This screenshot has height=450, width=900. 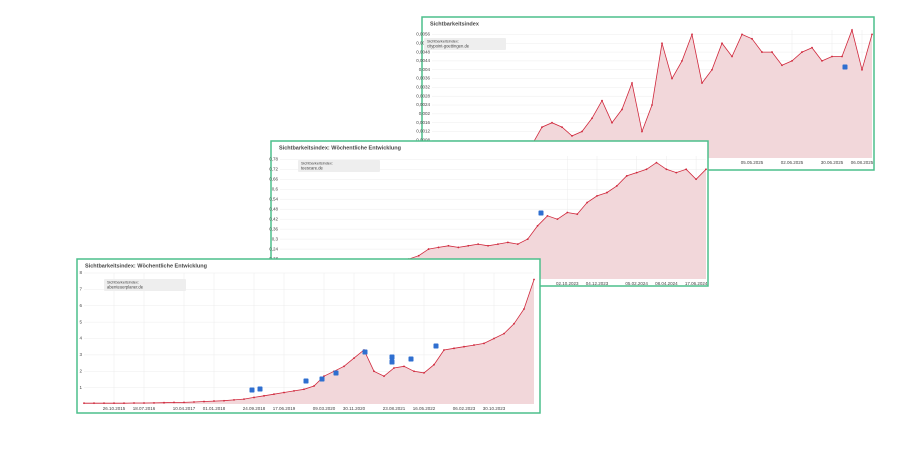 I want to click on x-tick-label: 01.01.2018, so click(x=214, y=408).